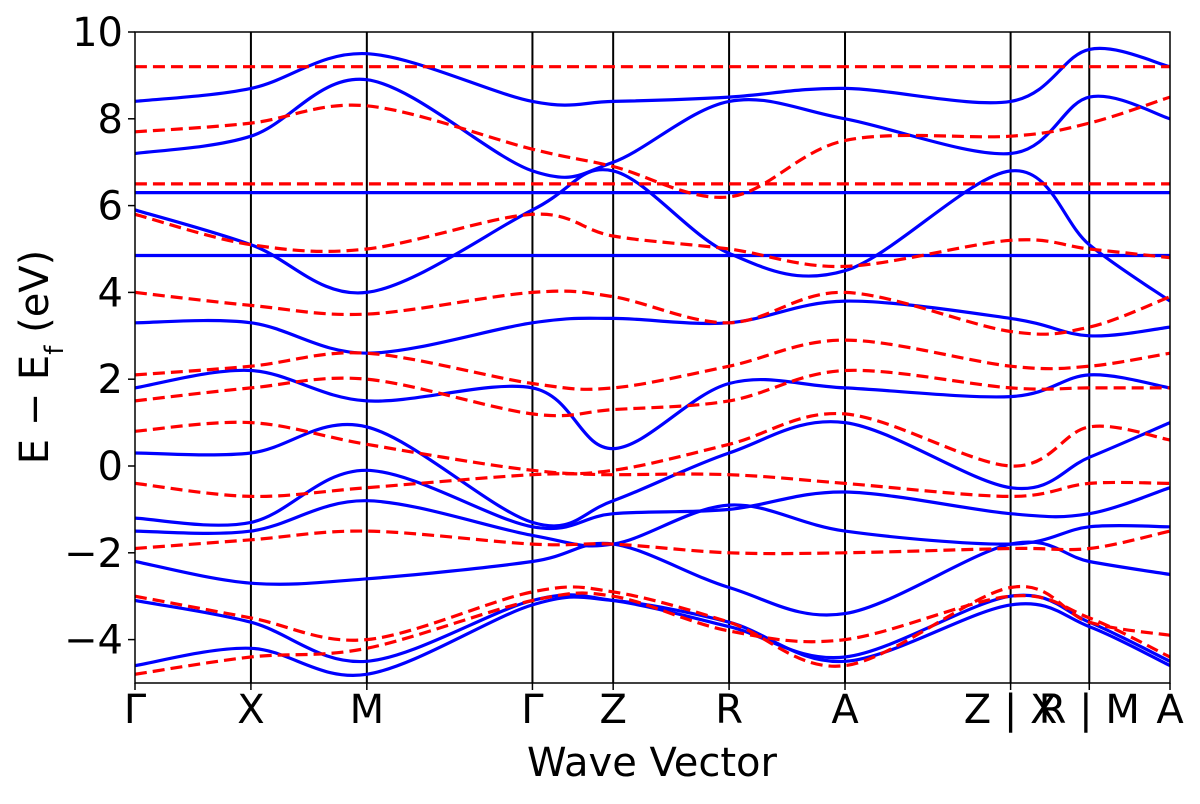  What do you see at coordinates (652, 763) in the screenshot?
I see `x-axis-label: Wave Vector` at bounding box center [652, 763].